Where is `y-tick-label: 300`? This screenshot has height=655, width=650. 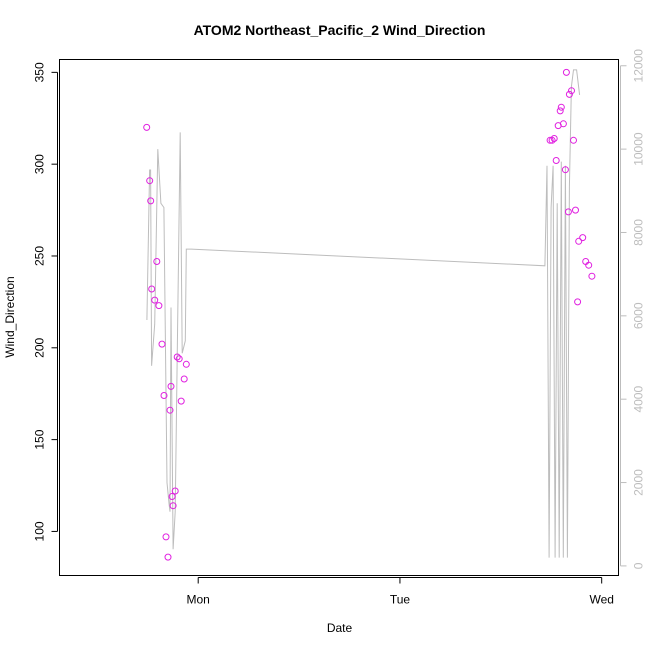 y-tick-label: 300 is located at coordinates (40, 164).